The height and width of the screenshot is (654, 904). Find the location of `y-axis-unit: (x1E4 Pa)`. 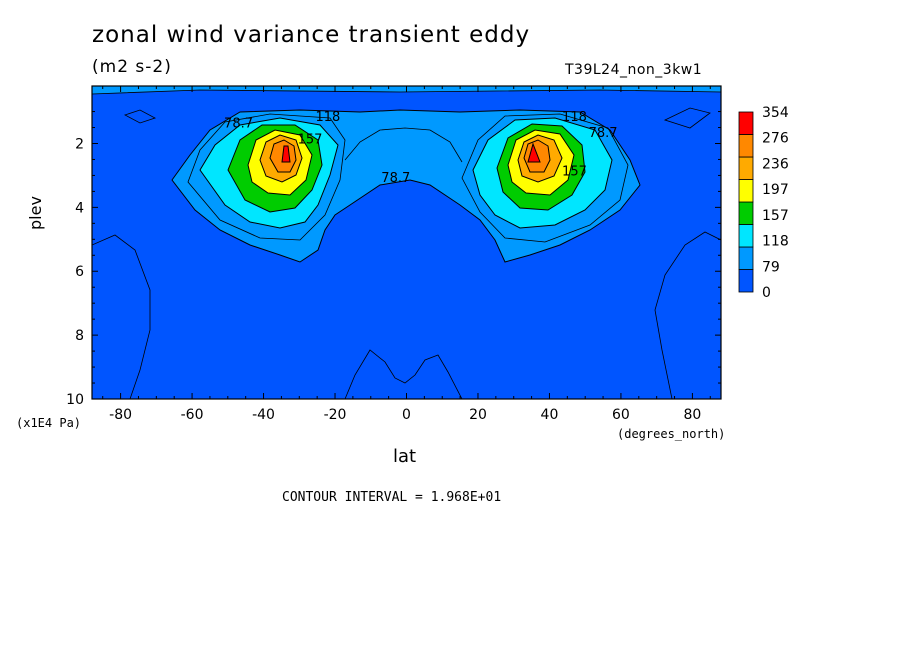

y-axis-unit: (x1E4 Pa) is located at coordinates (49, 423).